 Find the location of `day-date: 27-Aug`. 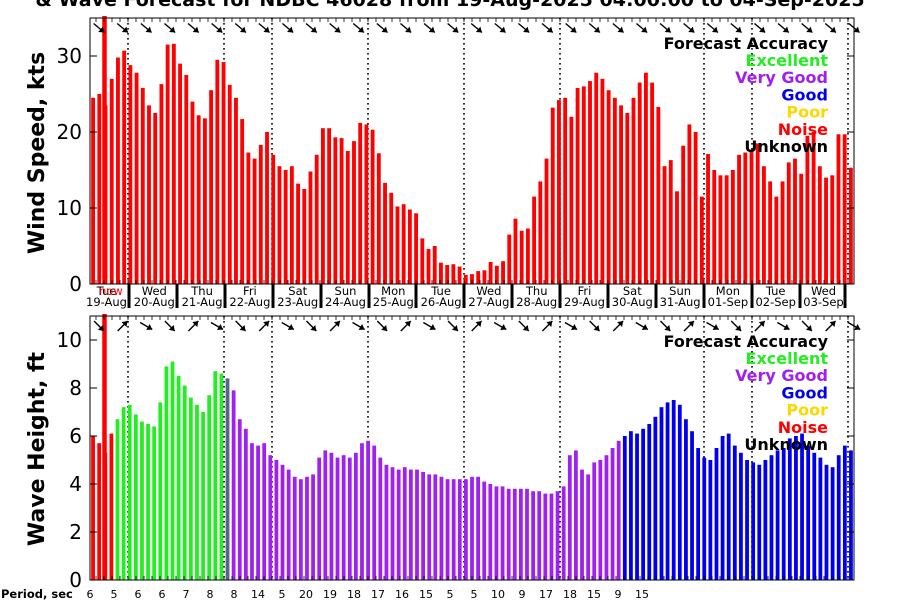

day-date: 27-Aug is located at coordinates (488, 302).